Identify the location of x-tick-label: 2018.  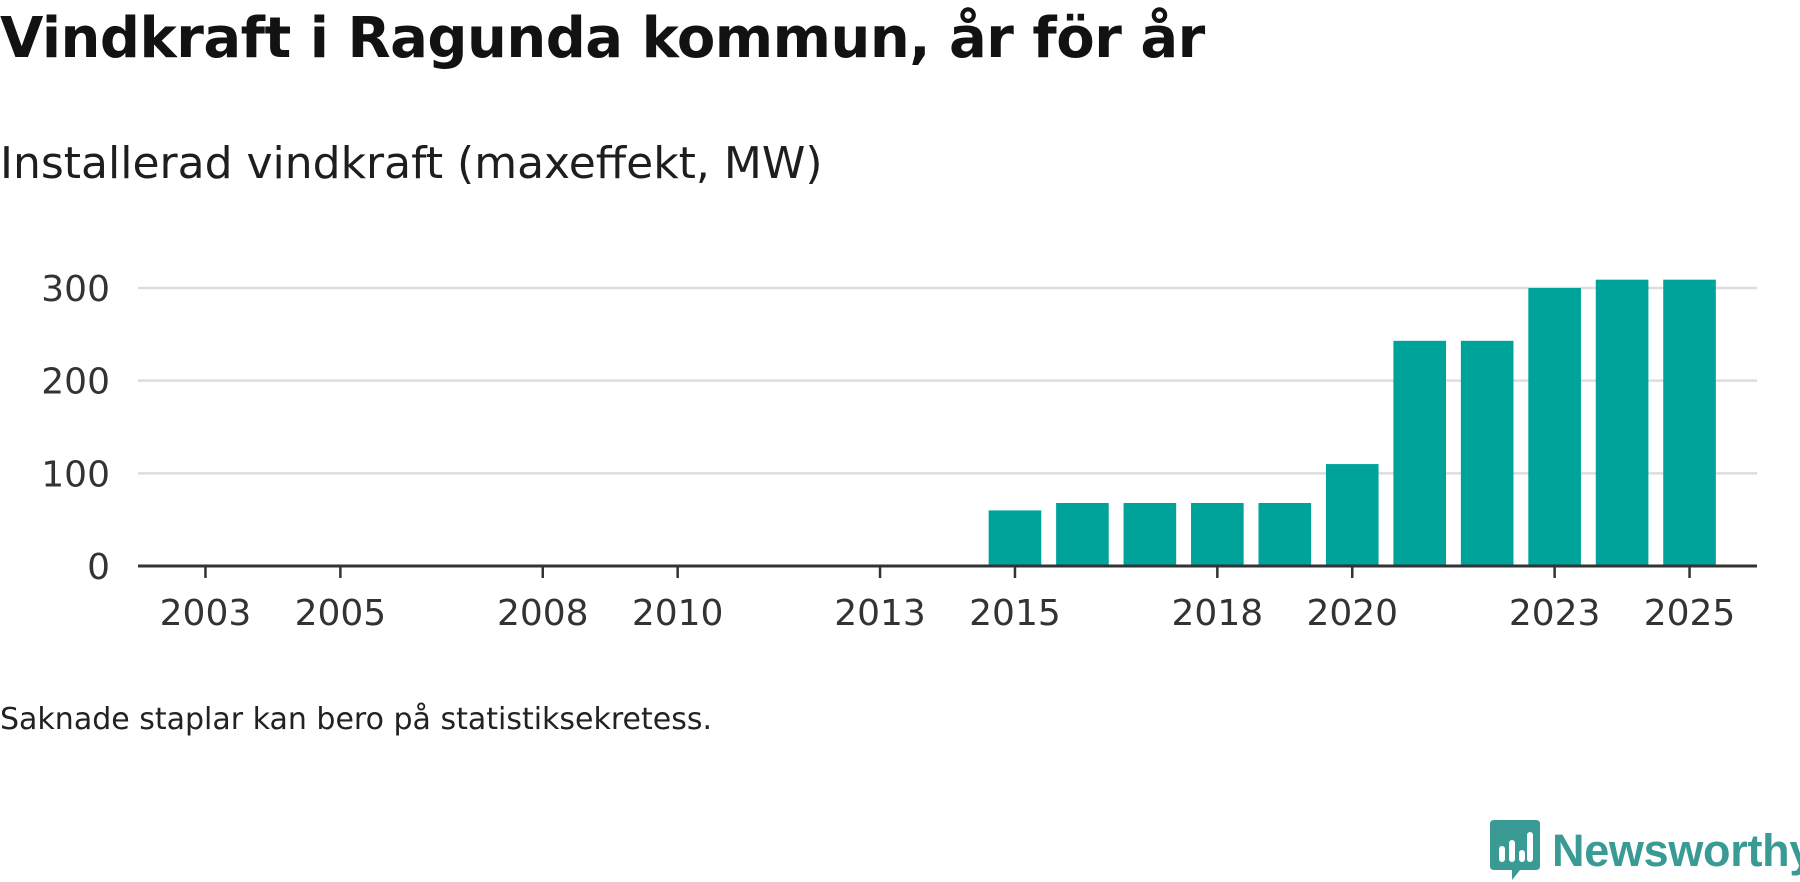
(1218, 613).